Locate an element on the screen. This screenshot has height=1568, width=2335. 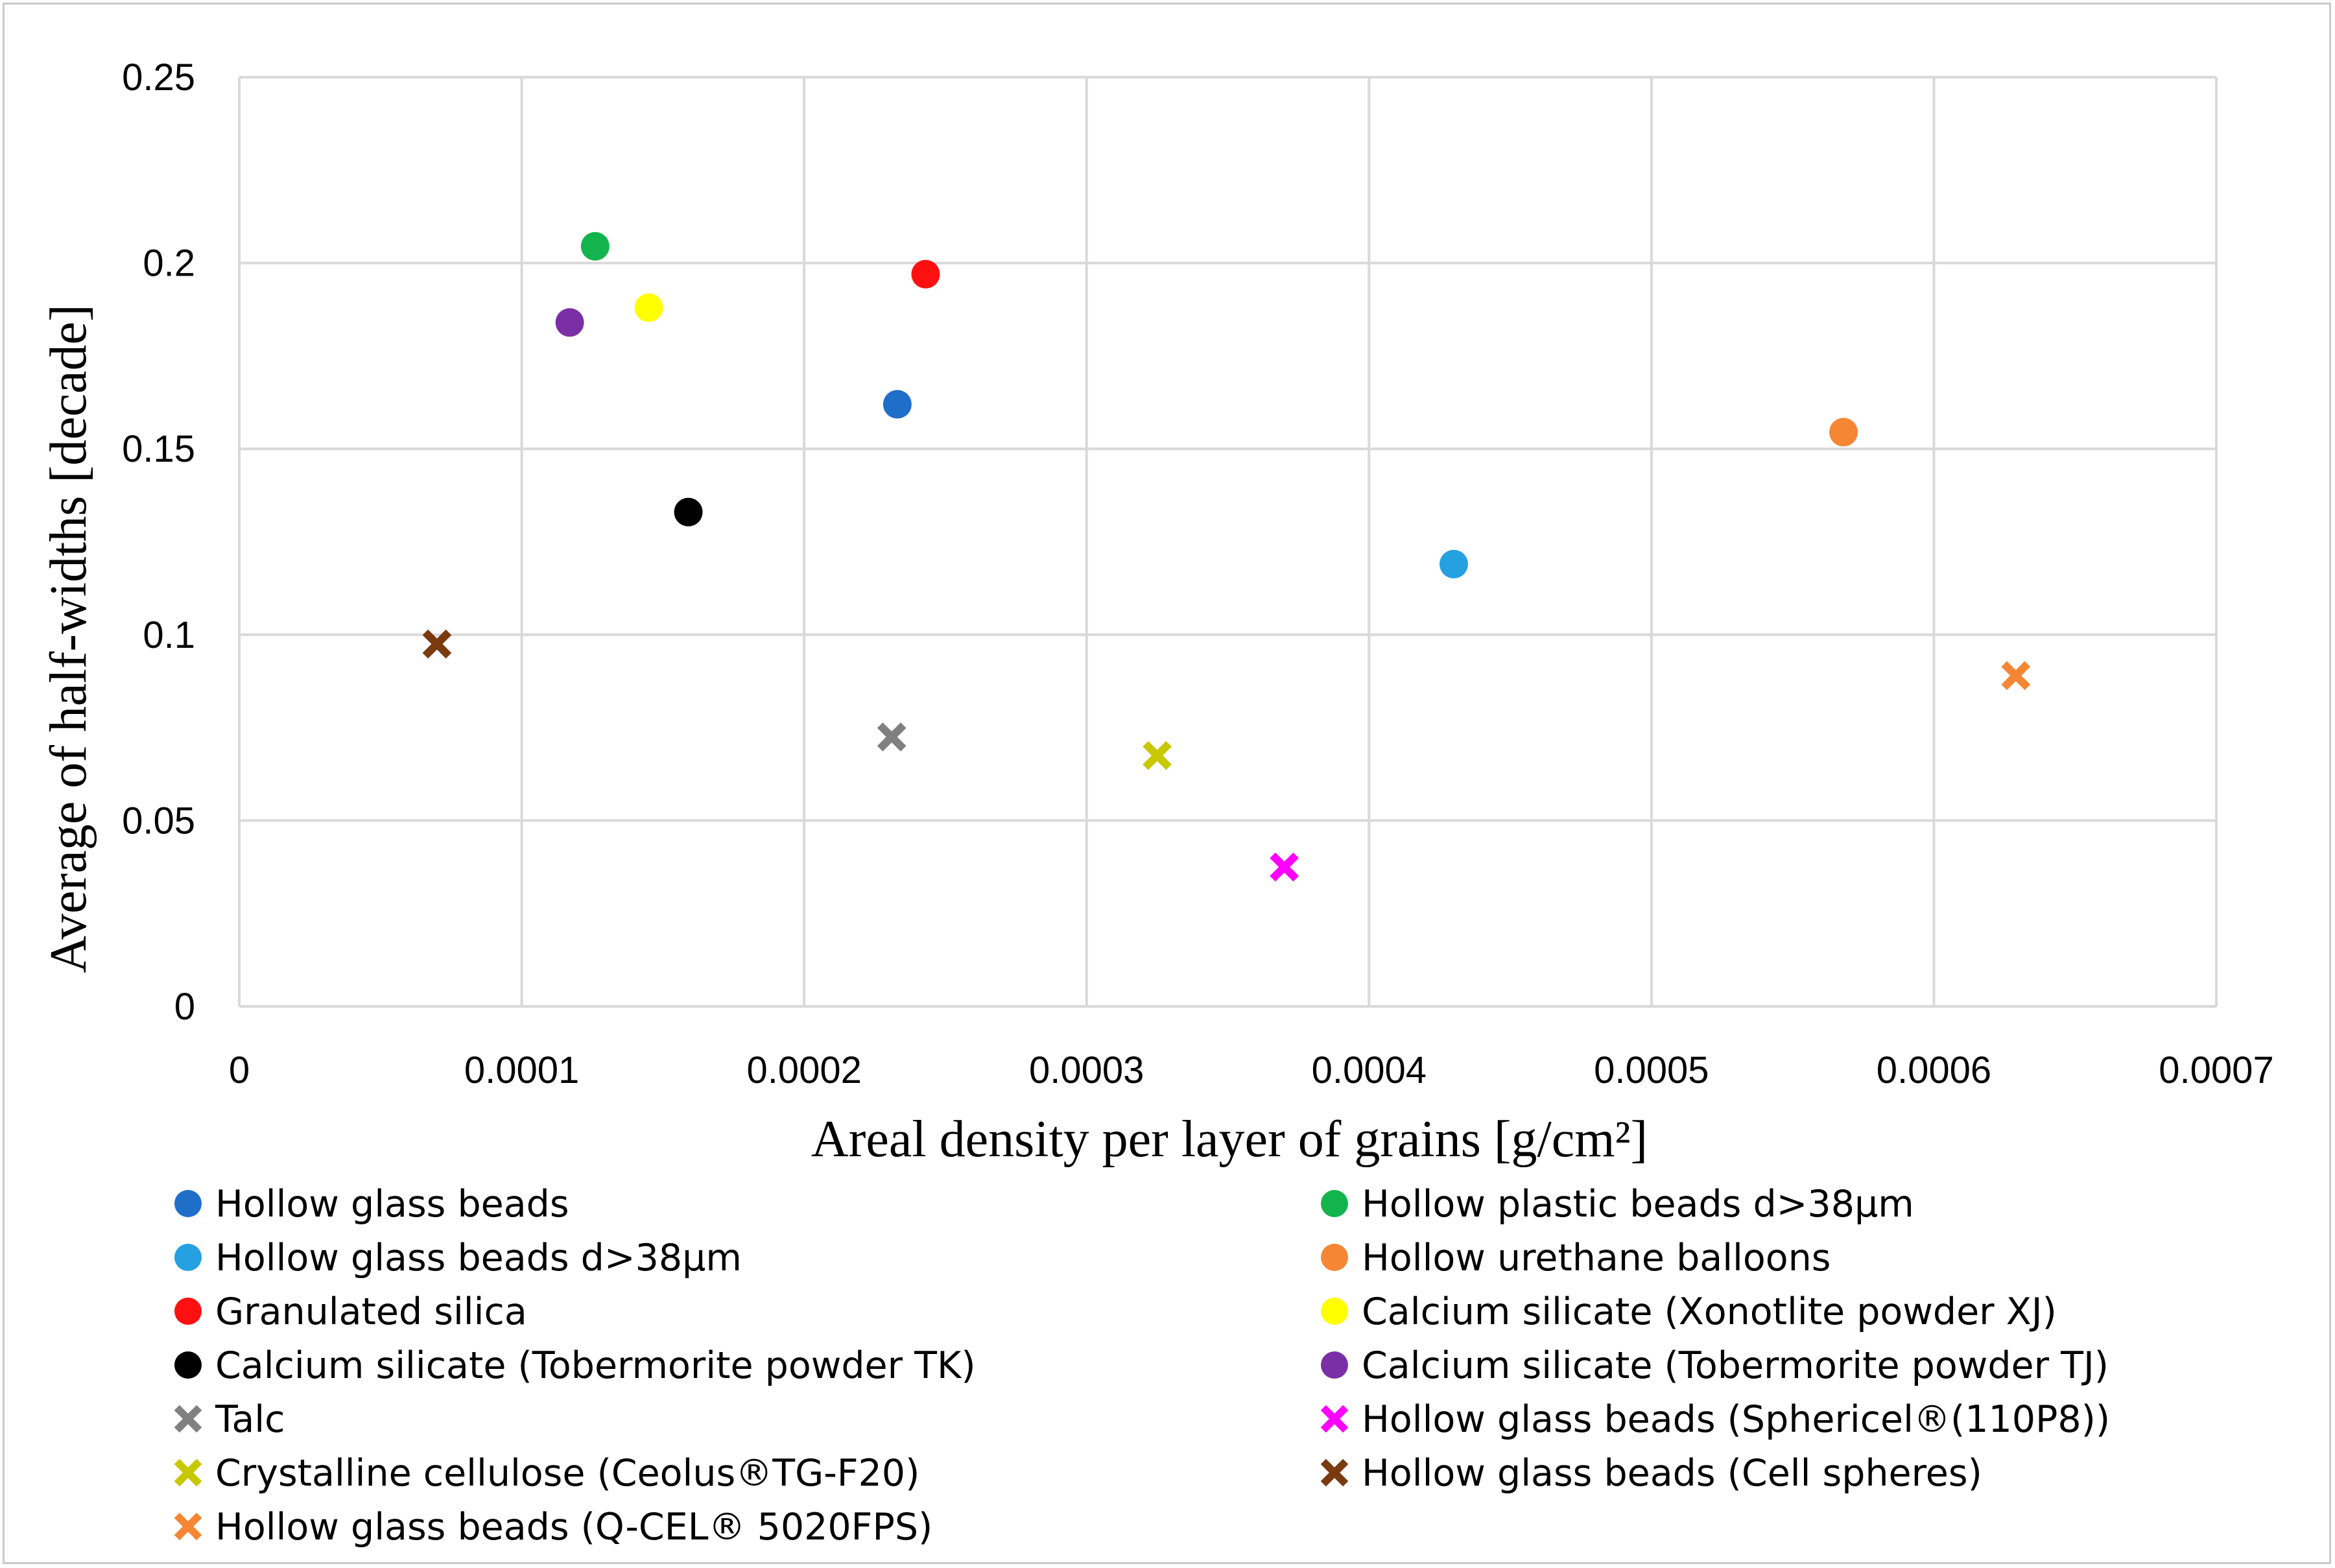
x-tick-label: 0.0005 is located at coordinates (1652, 1070).